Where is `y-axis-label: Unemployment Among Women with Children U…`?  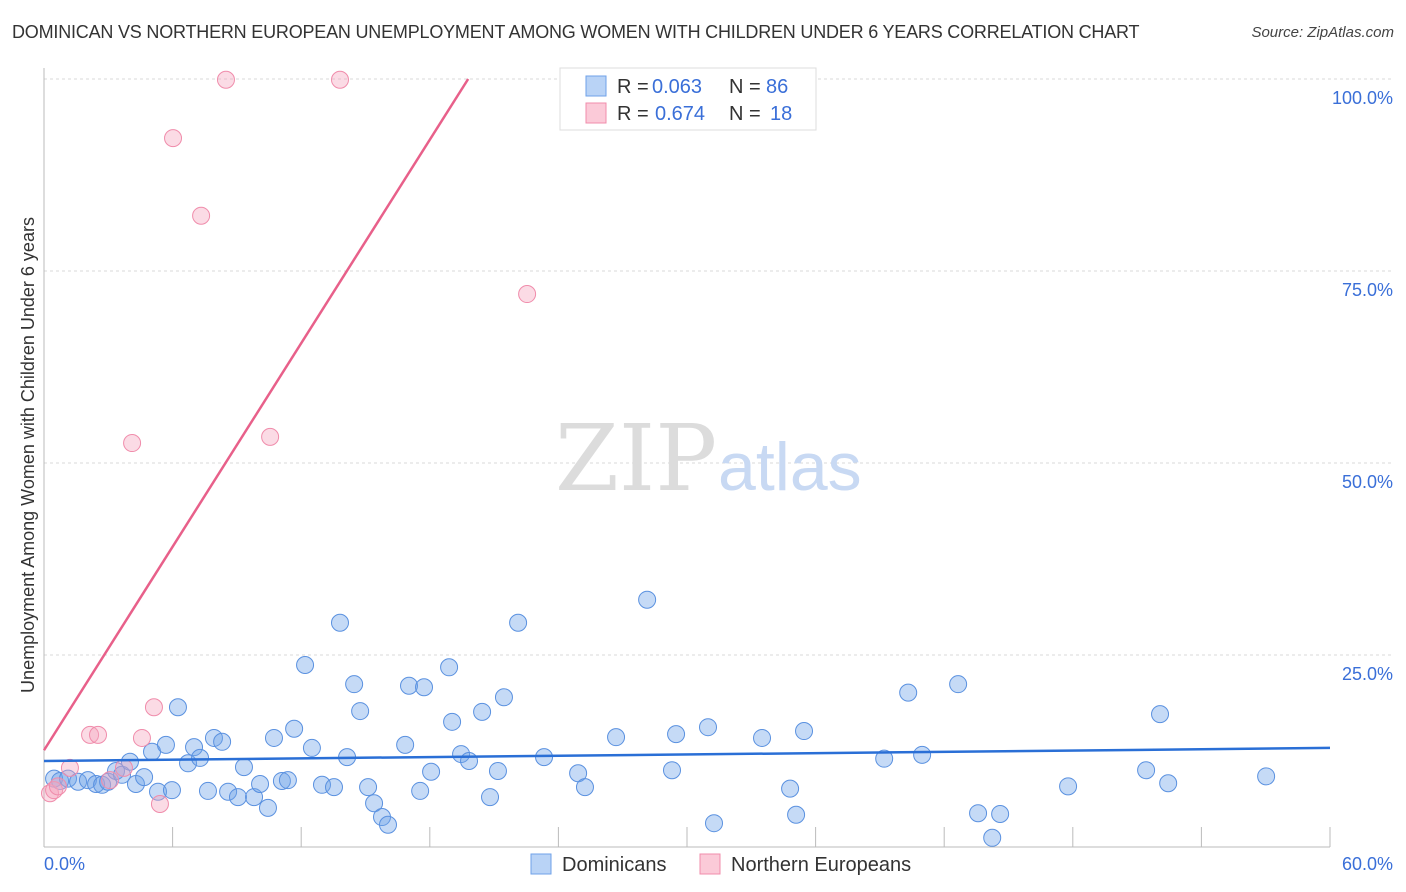
y-axis-label: Unemployment Among Women with Children U… is located at coordinates (28, 455).